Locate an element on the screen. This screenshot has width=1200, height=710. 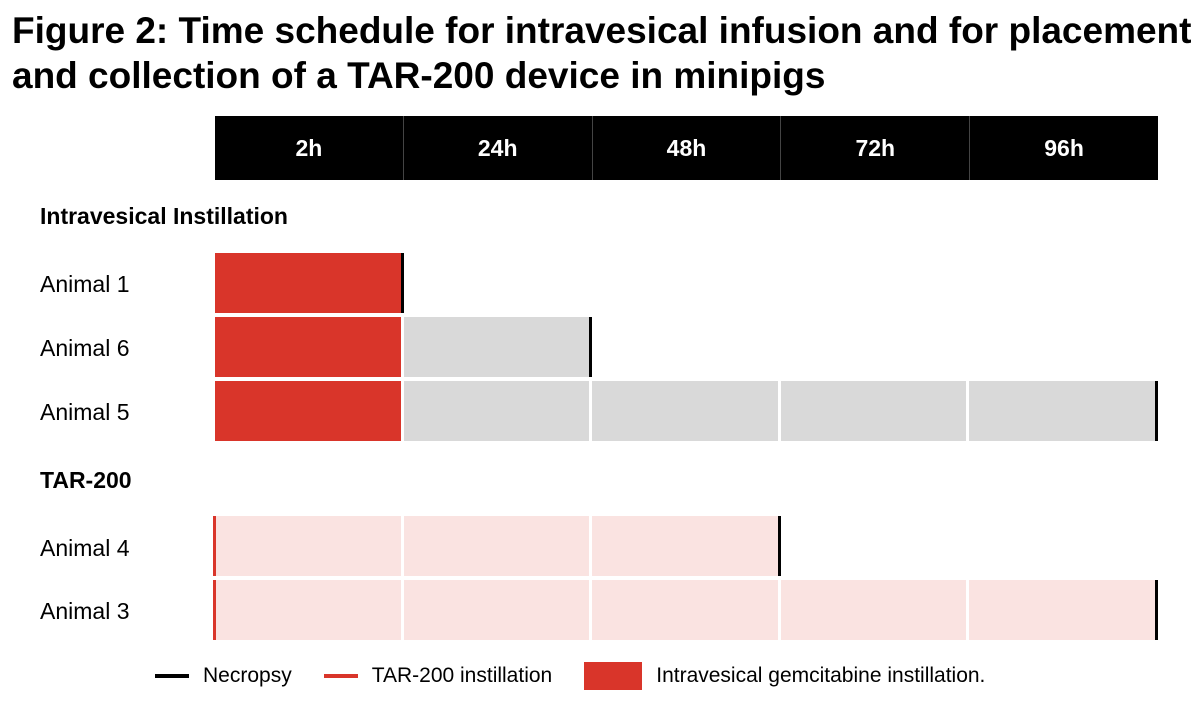
legend-swatch-gemcitabine is located at coordinates (613, 676).